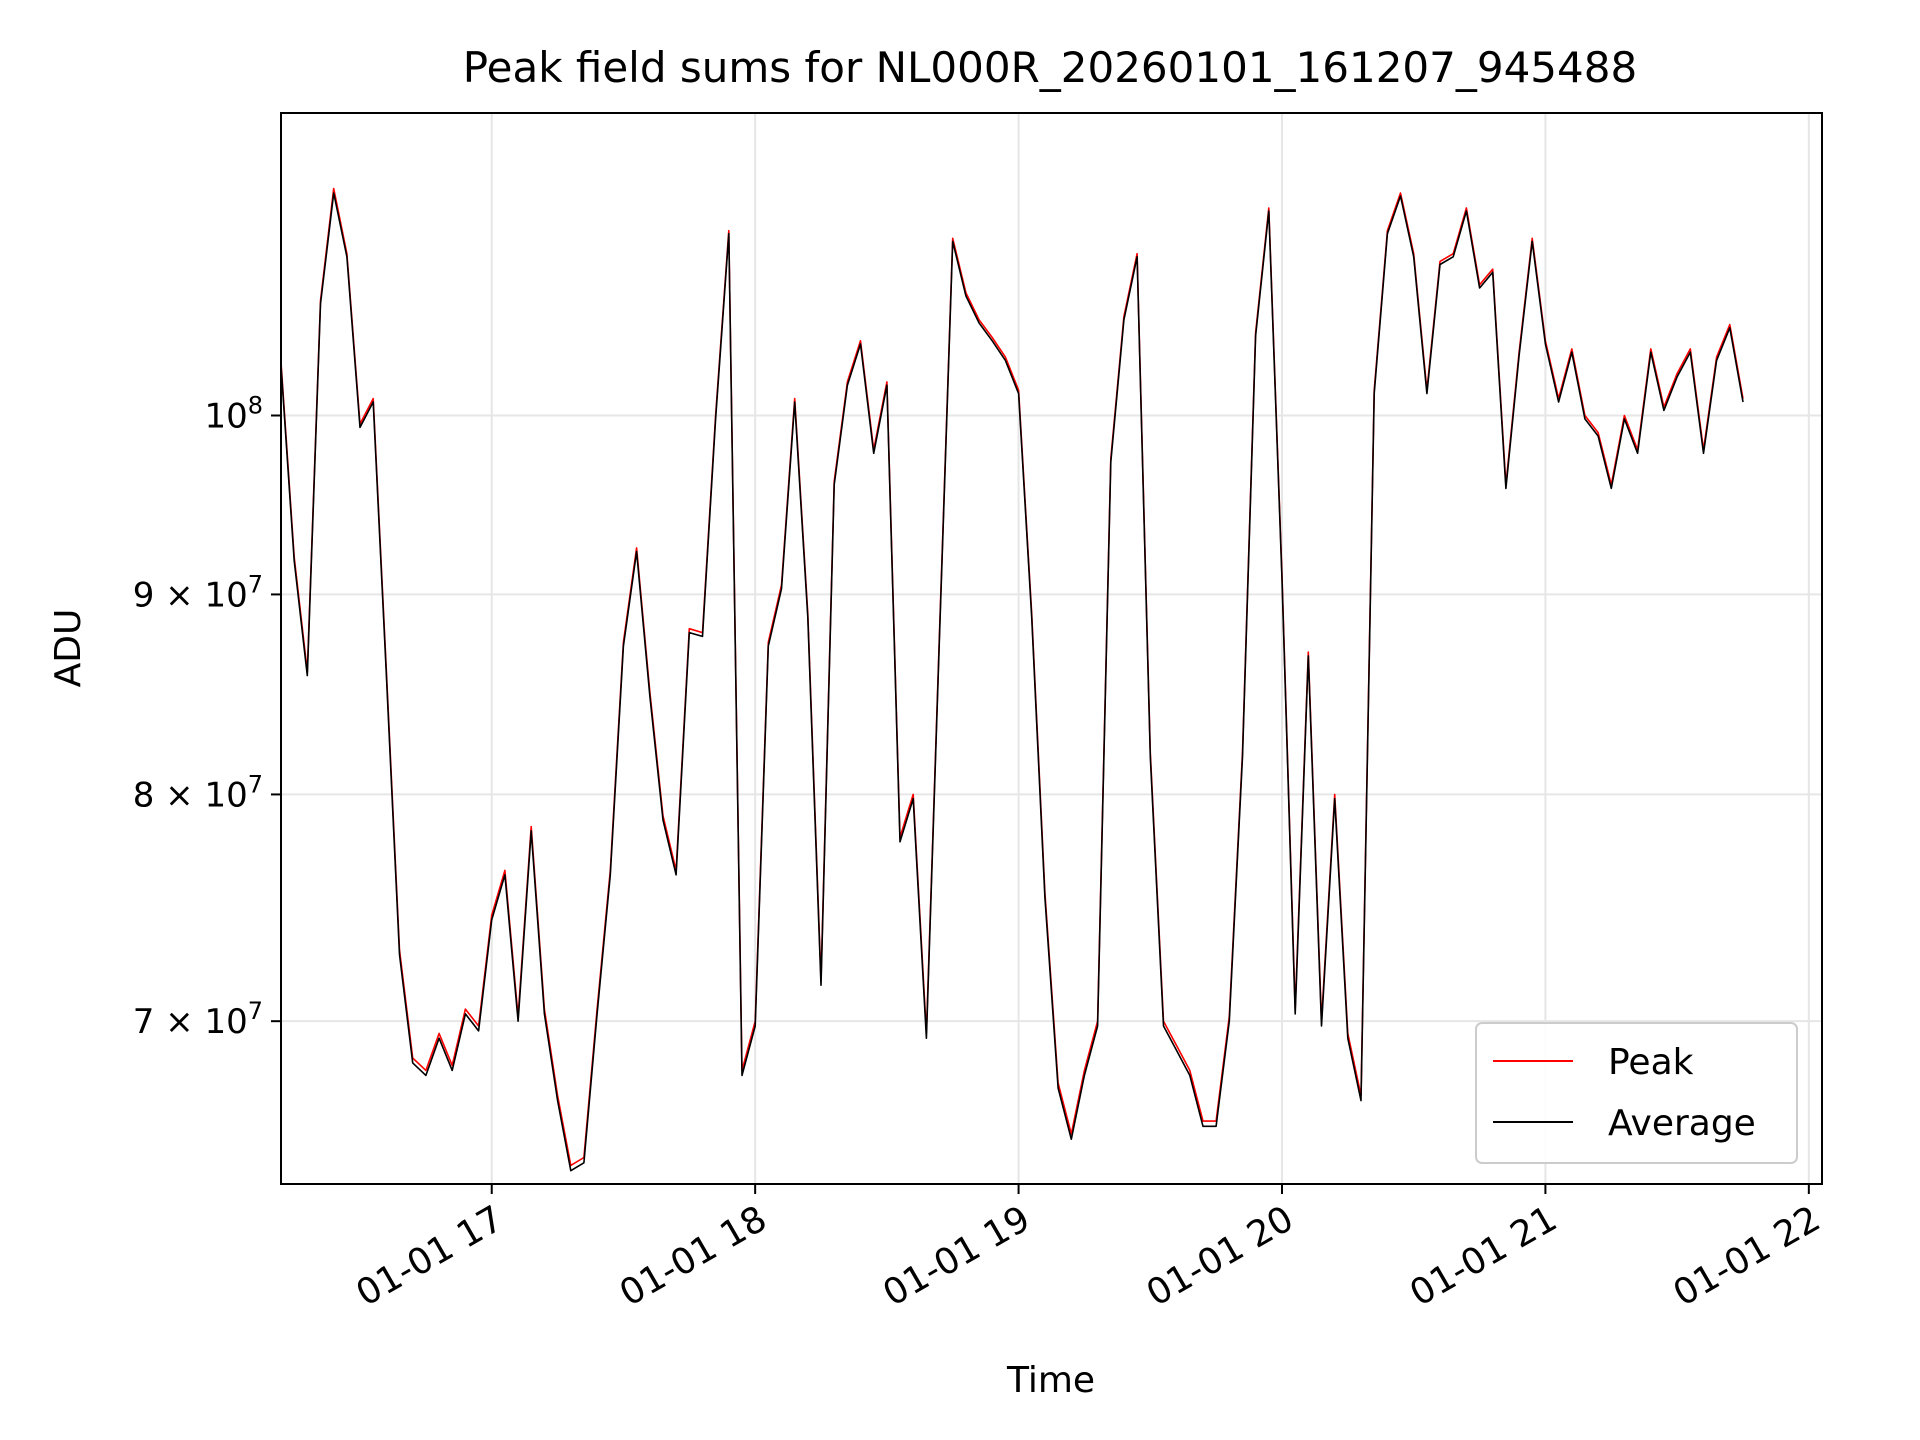 This screenshot has width=1920, height=1440. I want to click on y-tick-label: 108, so click(233, 414).